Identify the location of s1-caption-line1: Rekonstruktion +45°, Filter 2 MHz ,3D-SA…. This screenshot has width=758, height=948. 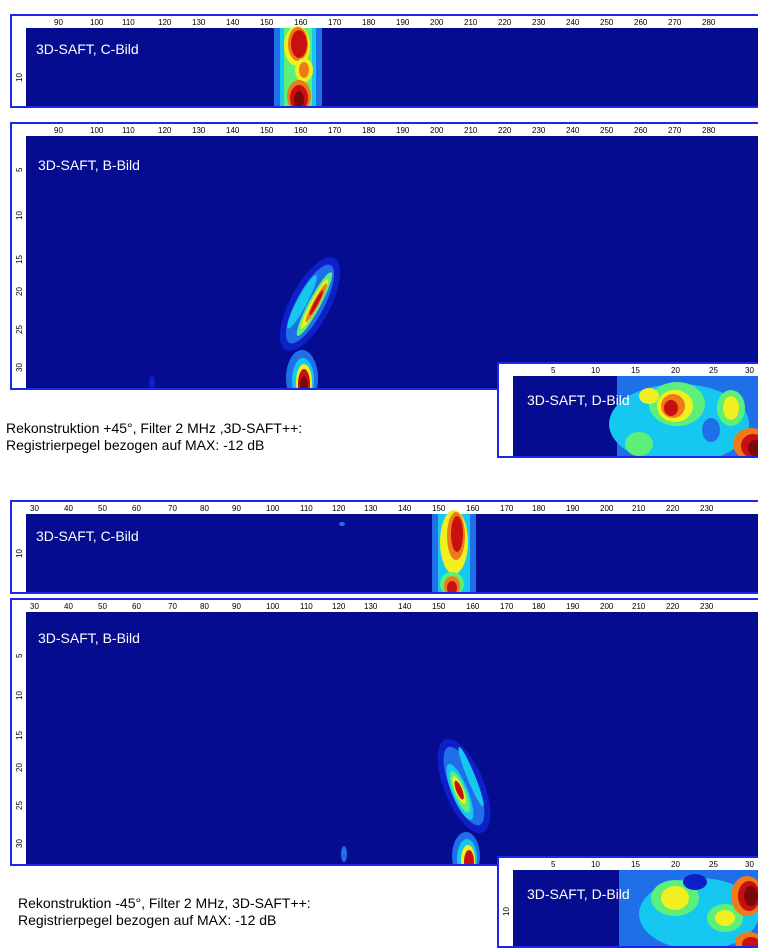
(154, 428).